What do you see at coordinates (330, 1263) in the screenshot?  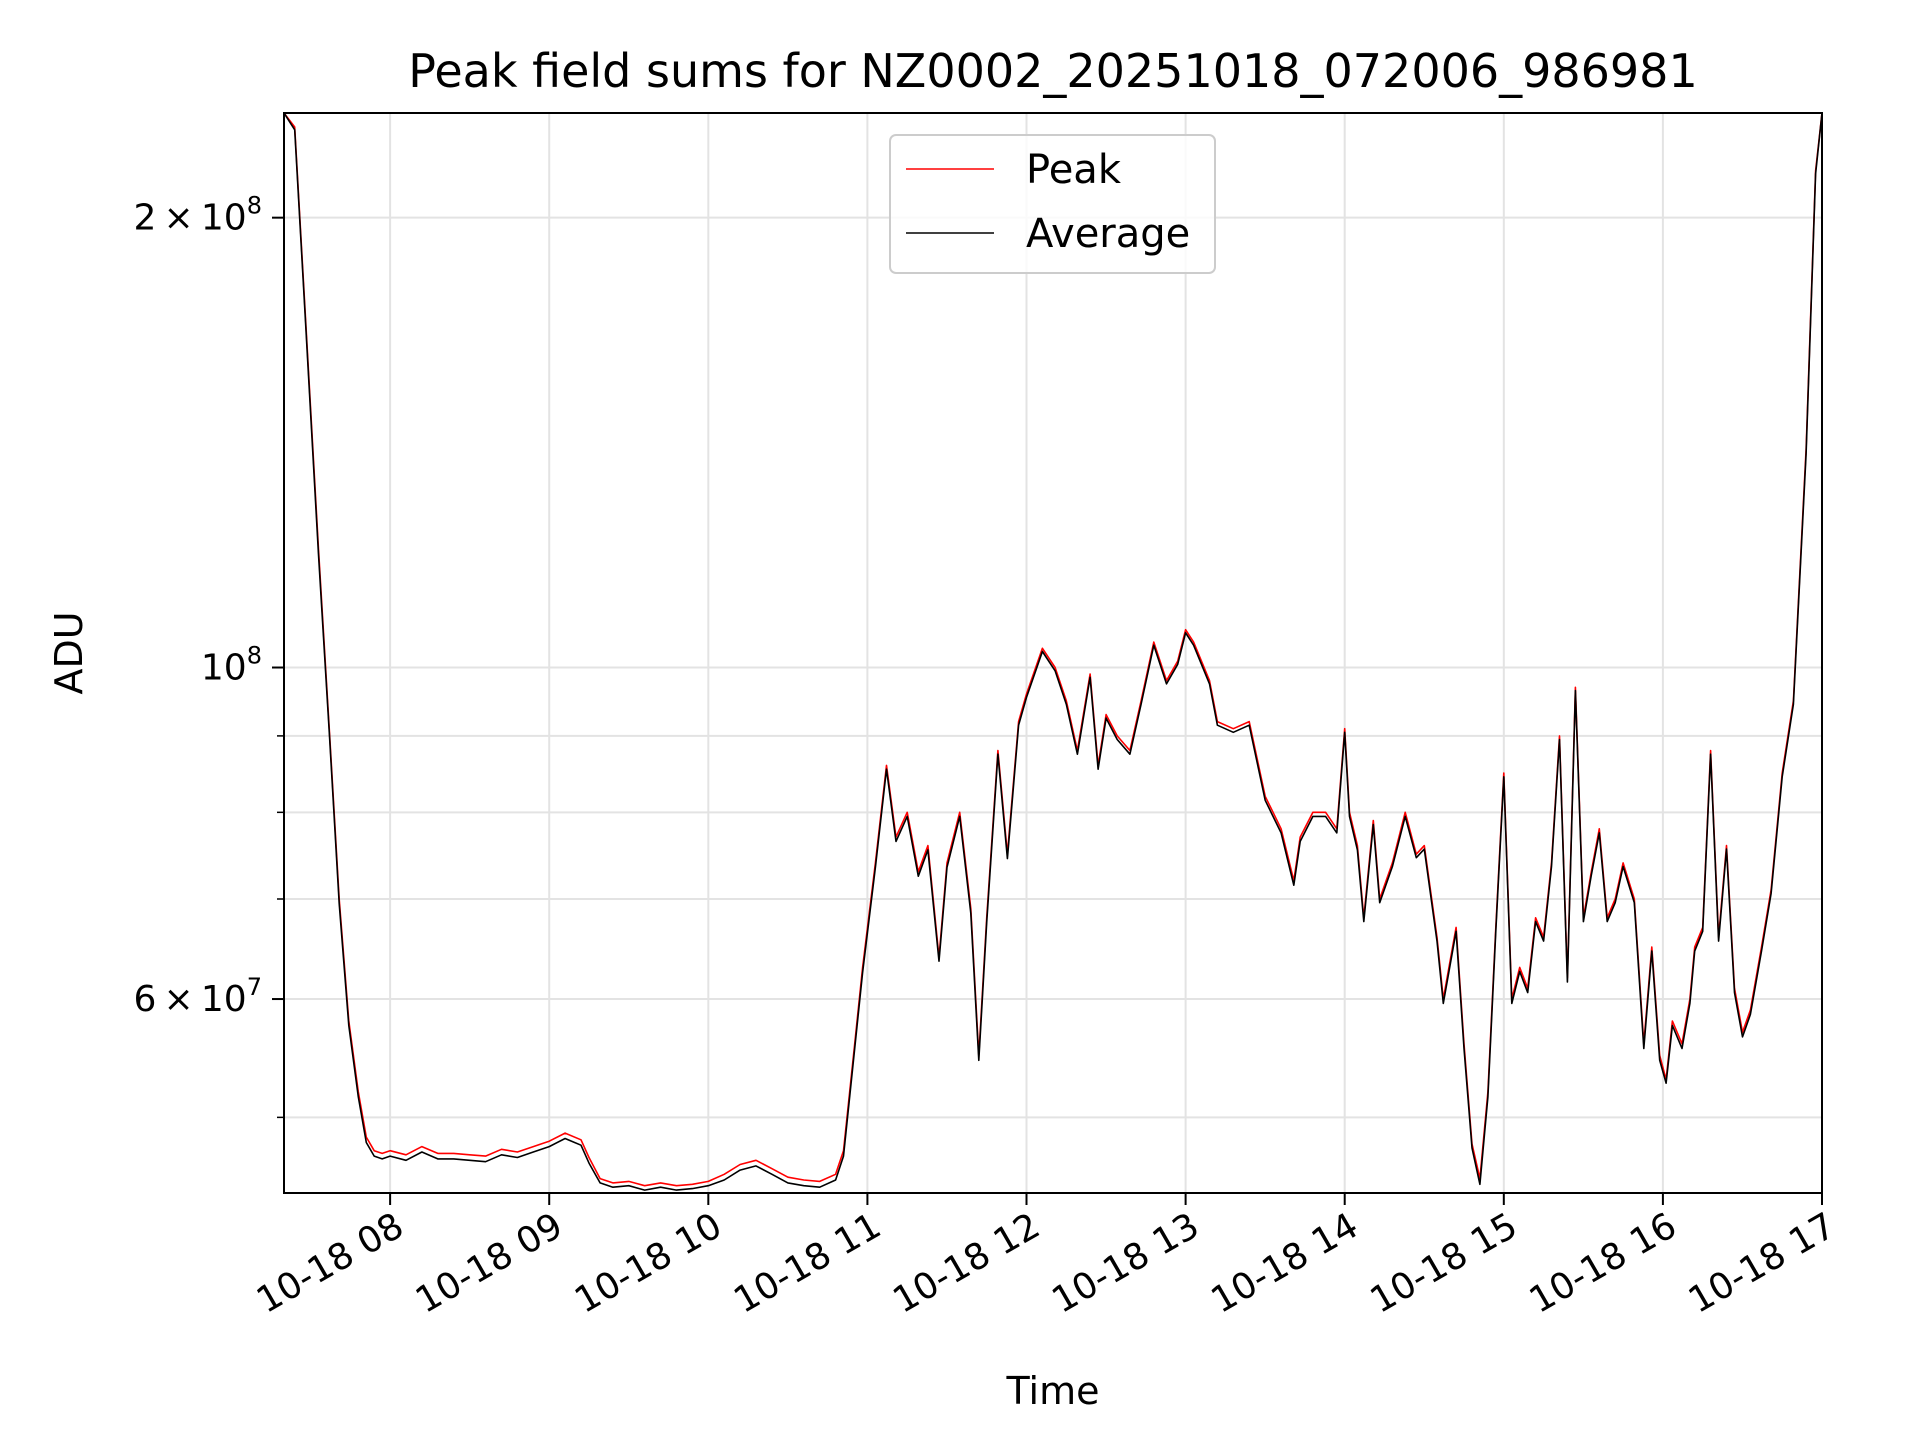 I see `x-tick-label: 10-18 08` at bounding box center [330, 1263].